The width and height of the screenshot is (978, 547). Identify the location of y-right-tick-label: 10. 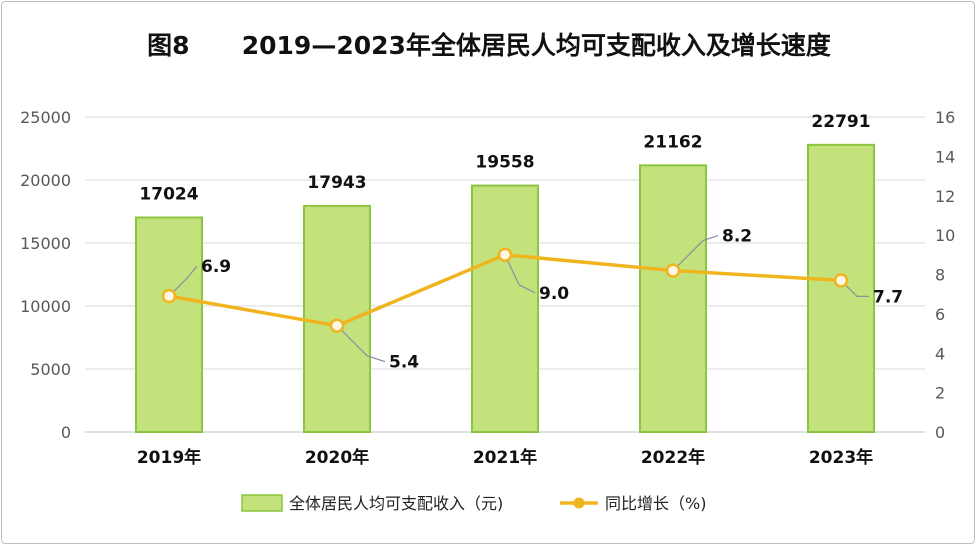
(945, 235).